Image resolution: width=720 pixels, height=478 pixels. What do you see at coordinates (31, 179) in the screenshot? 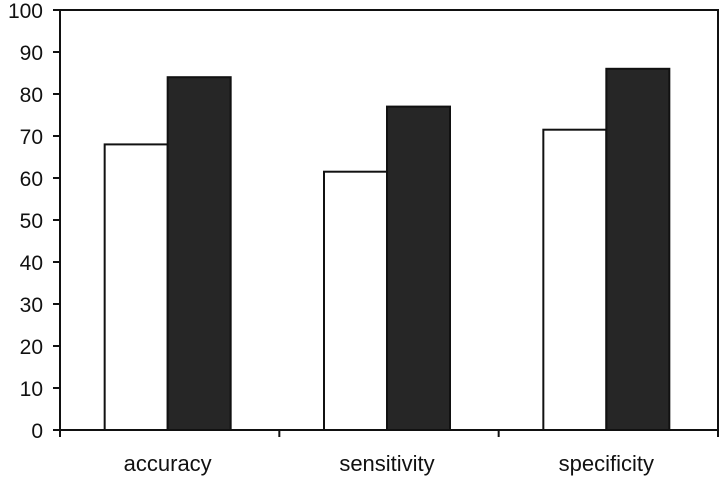
I see `y-tick-label: 60` at bounding box center [31, 179].